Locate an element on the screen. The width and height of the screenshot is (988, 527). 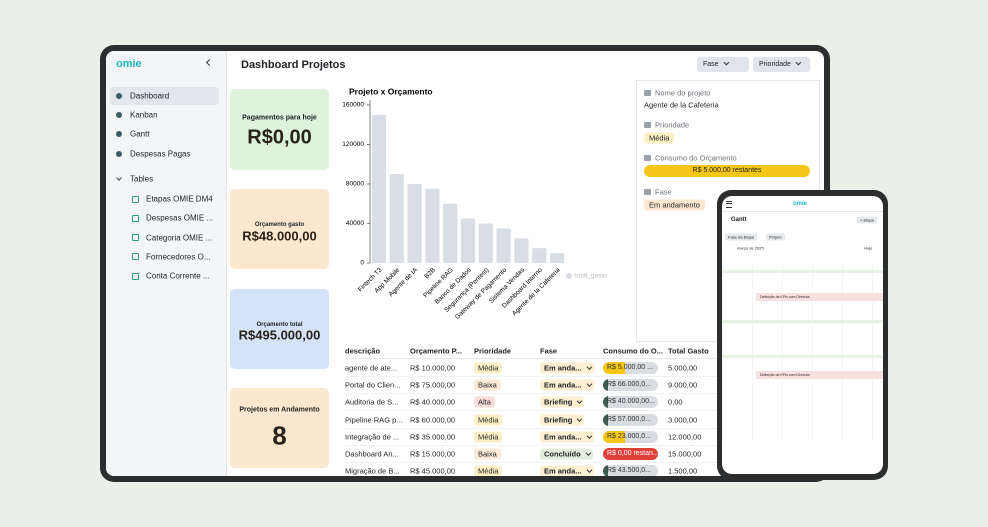
column-header: Fase is located at coordinates (549, 351).